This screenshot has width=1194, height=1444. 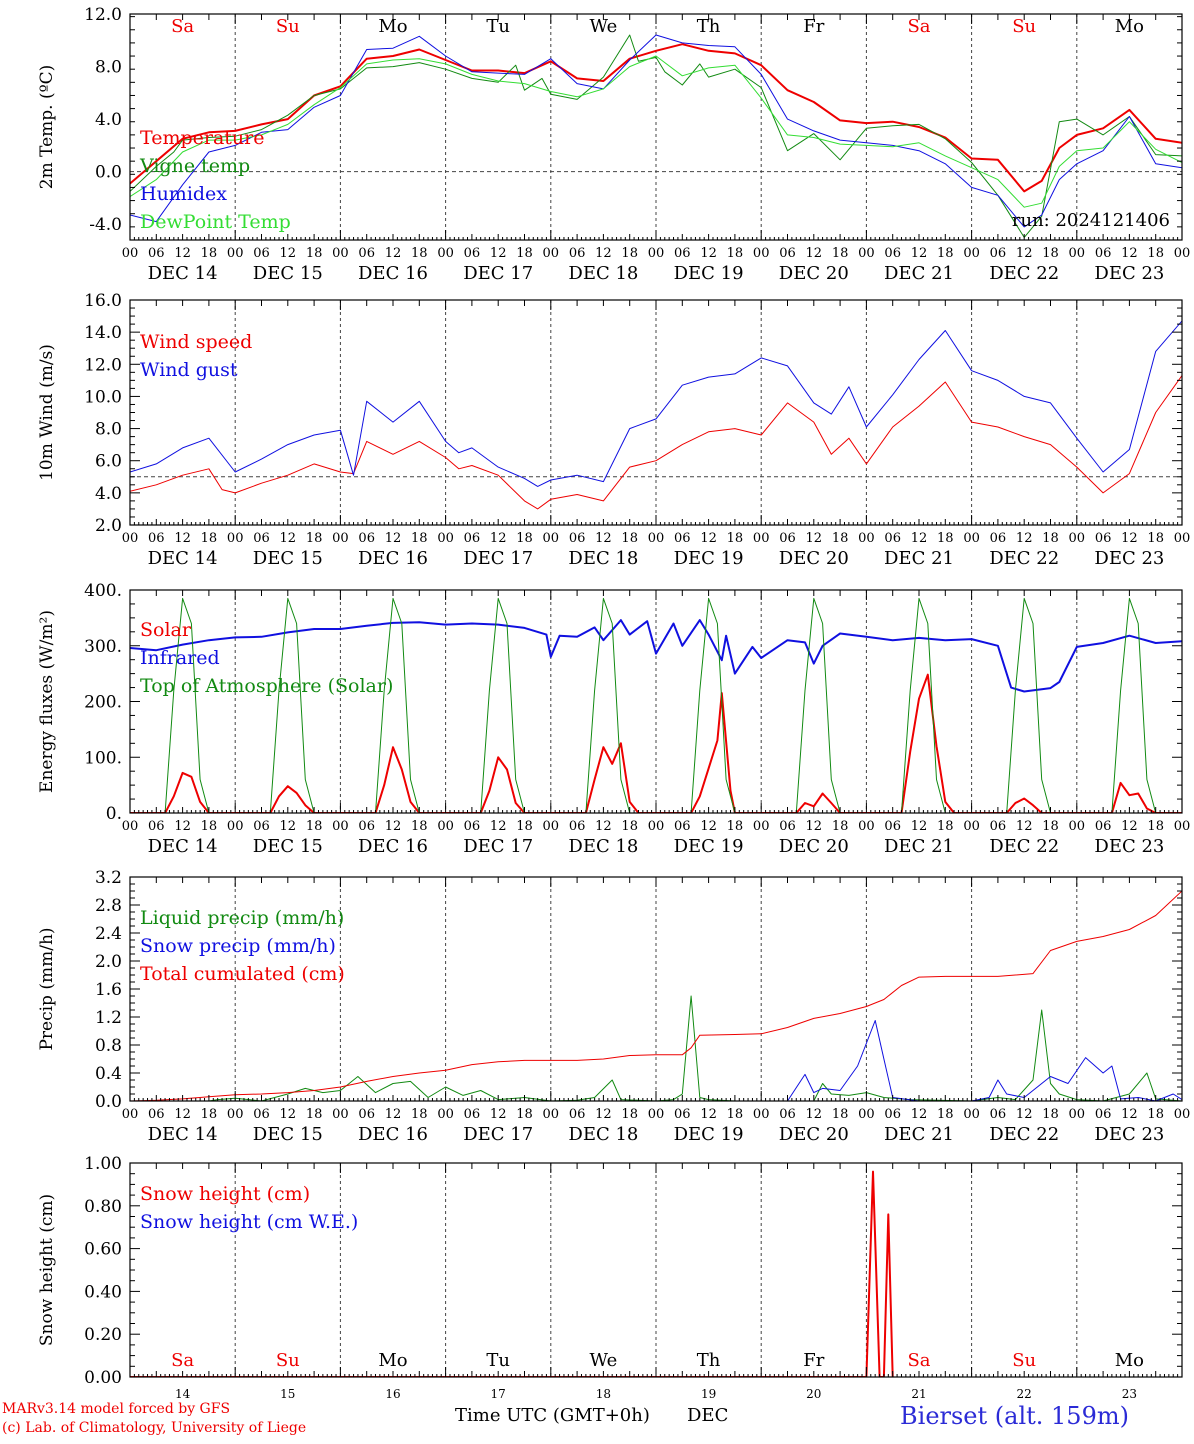 What do you see at coordinates (1129, 273) in the screenshot?
I see `date-label: DEC 23` at bounding box center [1129, 273].